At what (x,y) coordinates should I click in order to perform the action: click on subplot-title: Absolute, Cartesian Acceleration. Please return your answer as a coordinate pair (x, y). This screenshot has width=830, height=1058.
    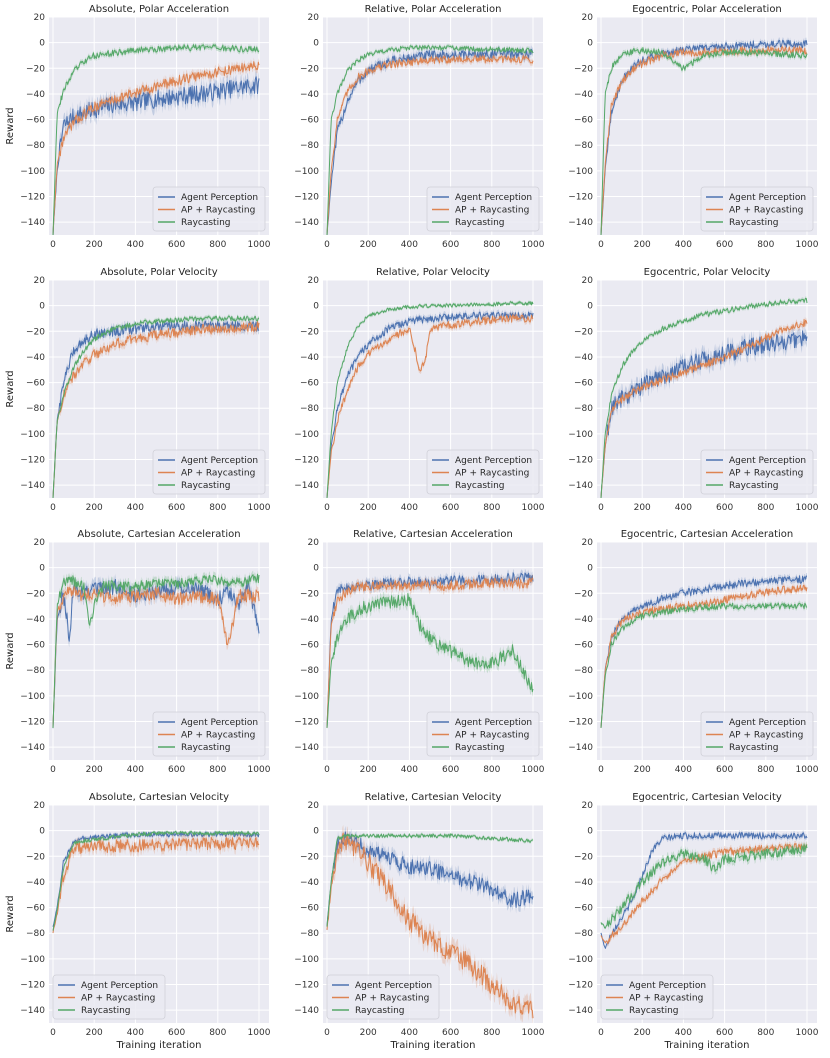
    Looking at the image, I should click on (158, 534).